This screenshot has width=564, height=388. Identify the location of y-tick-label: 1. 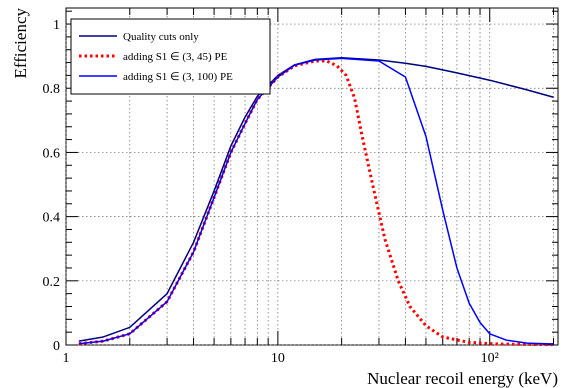
(56, 25).